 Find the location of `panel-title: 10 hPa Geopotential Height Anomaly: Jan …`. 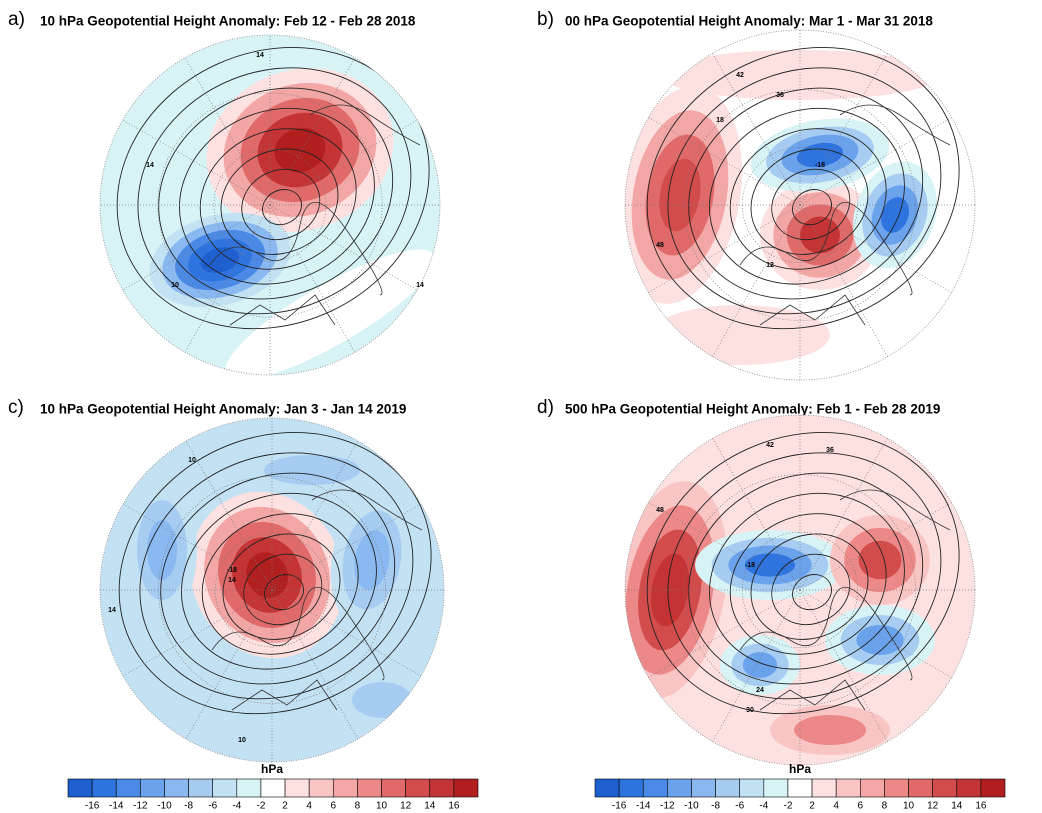

panel-title: 10 hPa Geopotential Height Anomaly: Jan … is located at coordinates (223, 409).